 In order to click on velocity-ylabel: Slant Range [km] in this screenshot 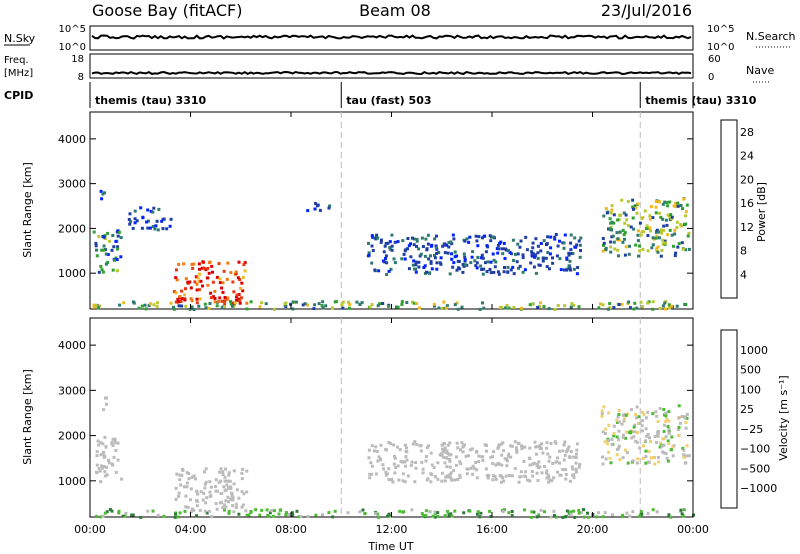, I will do `click(27, 417)`.